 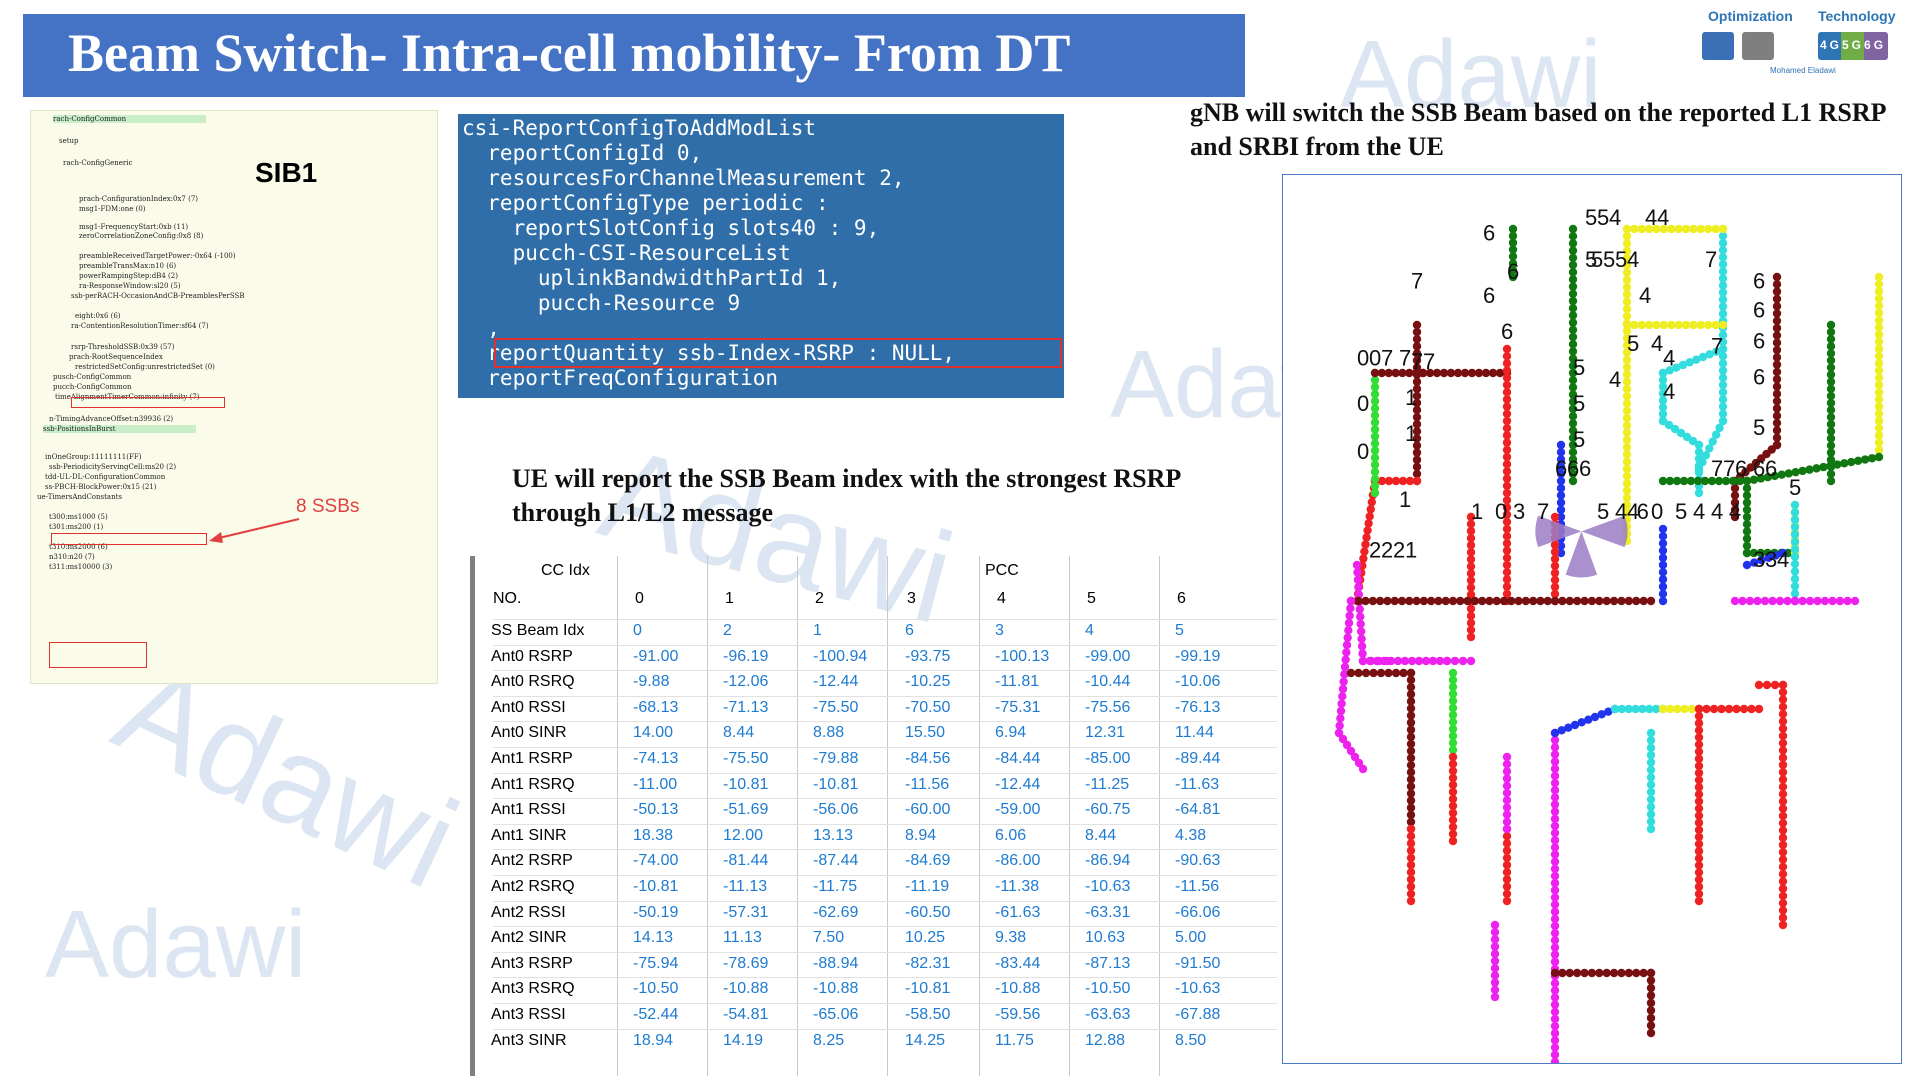 What do you see at coordinates (1018, 1014) in the screenshot?
I see `table-cell: -59.56` at bounding box center [1018, 1014].